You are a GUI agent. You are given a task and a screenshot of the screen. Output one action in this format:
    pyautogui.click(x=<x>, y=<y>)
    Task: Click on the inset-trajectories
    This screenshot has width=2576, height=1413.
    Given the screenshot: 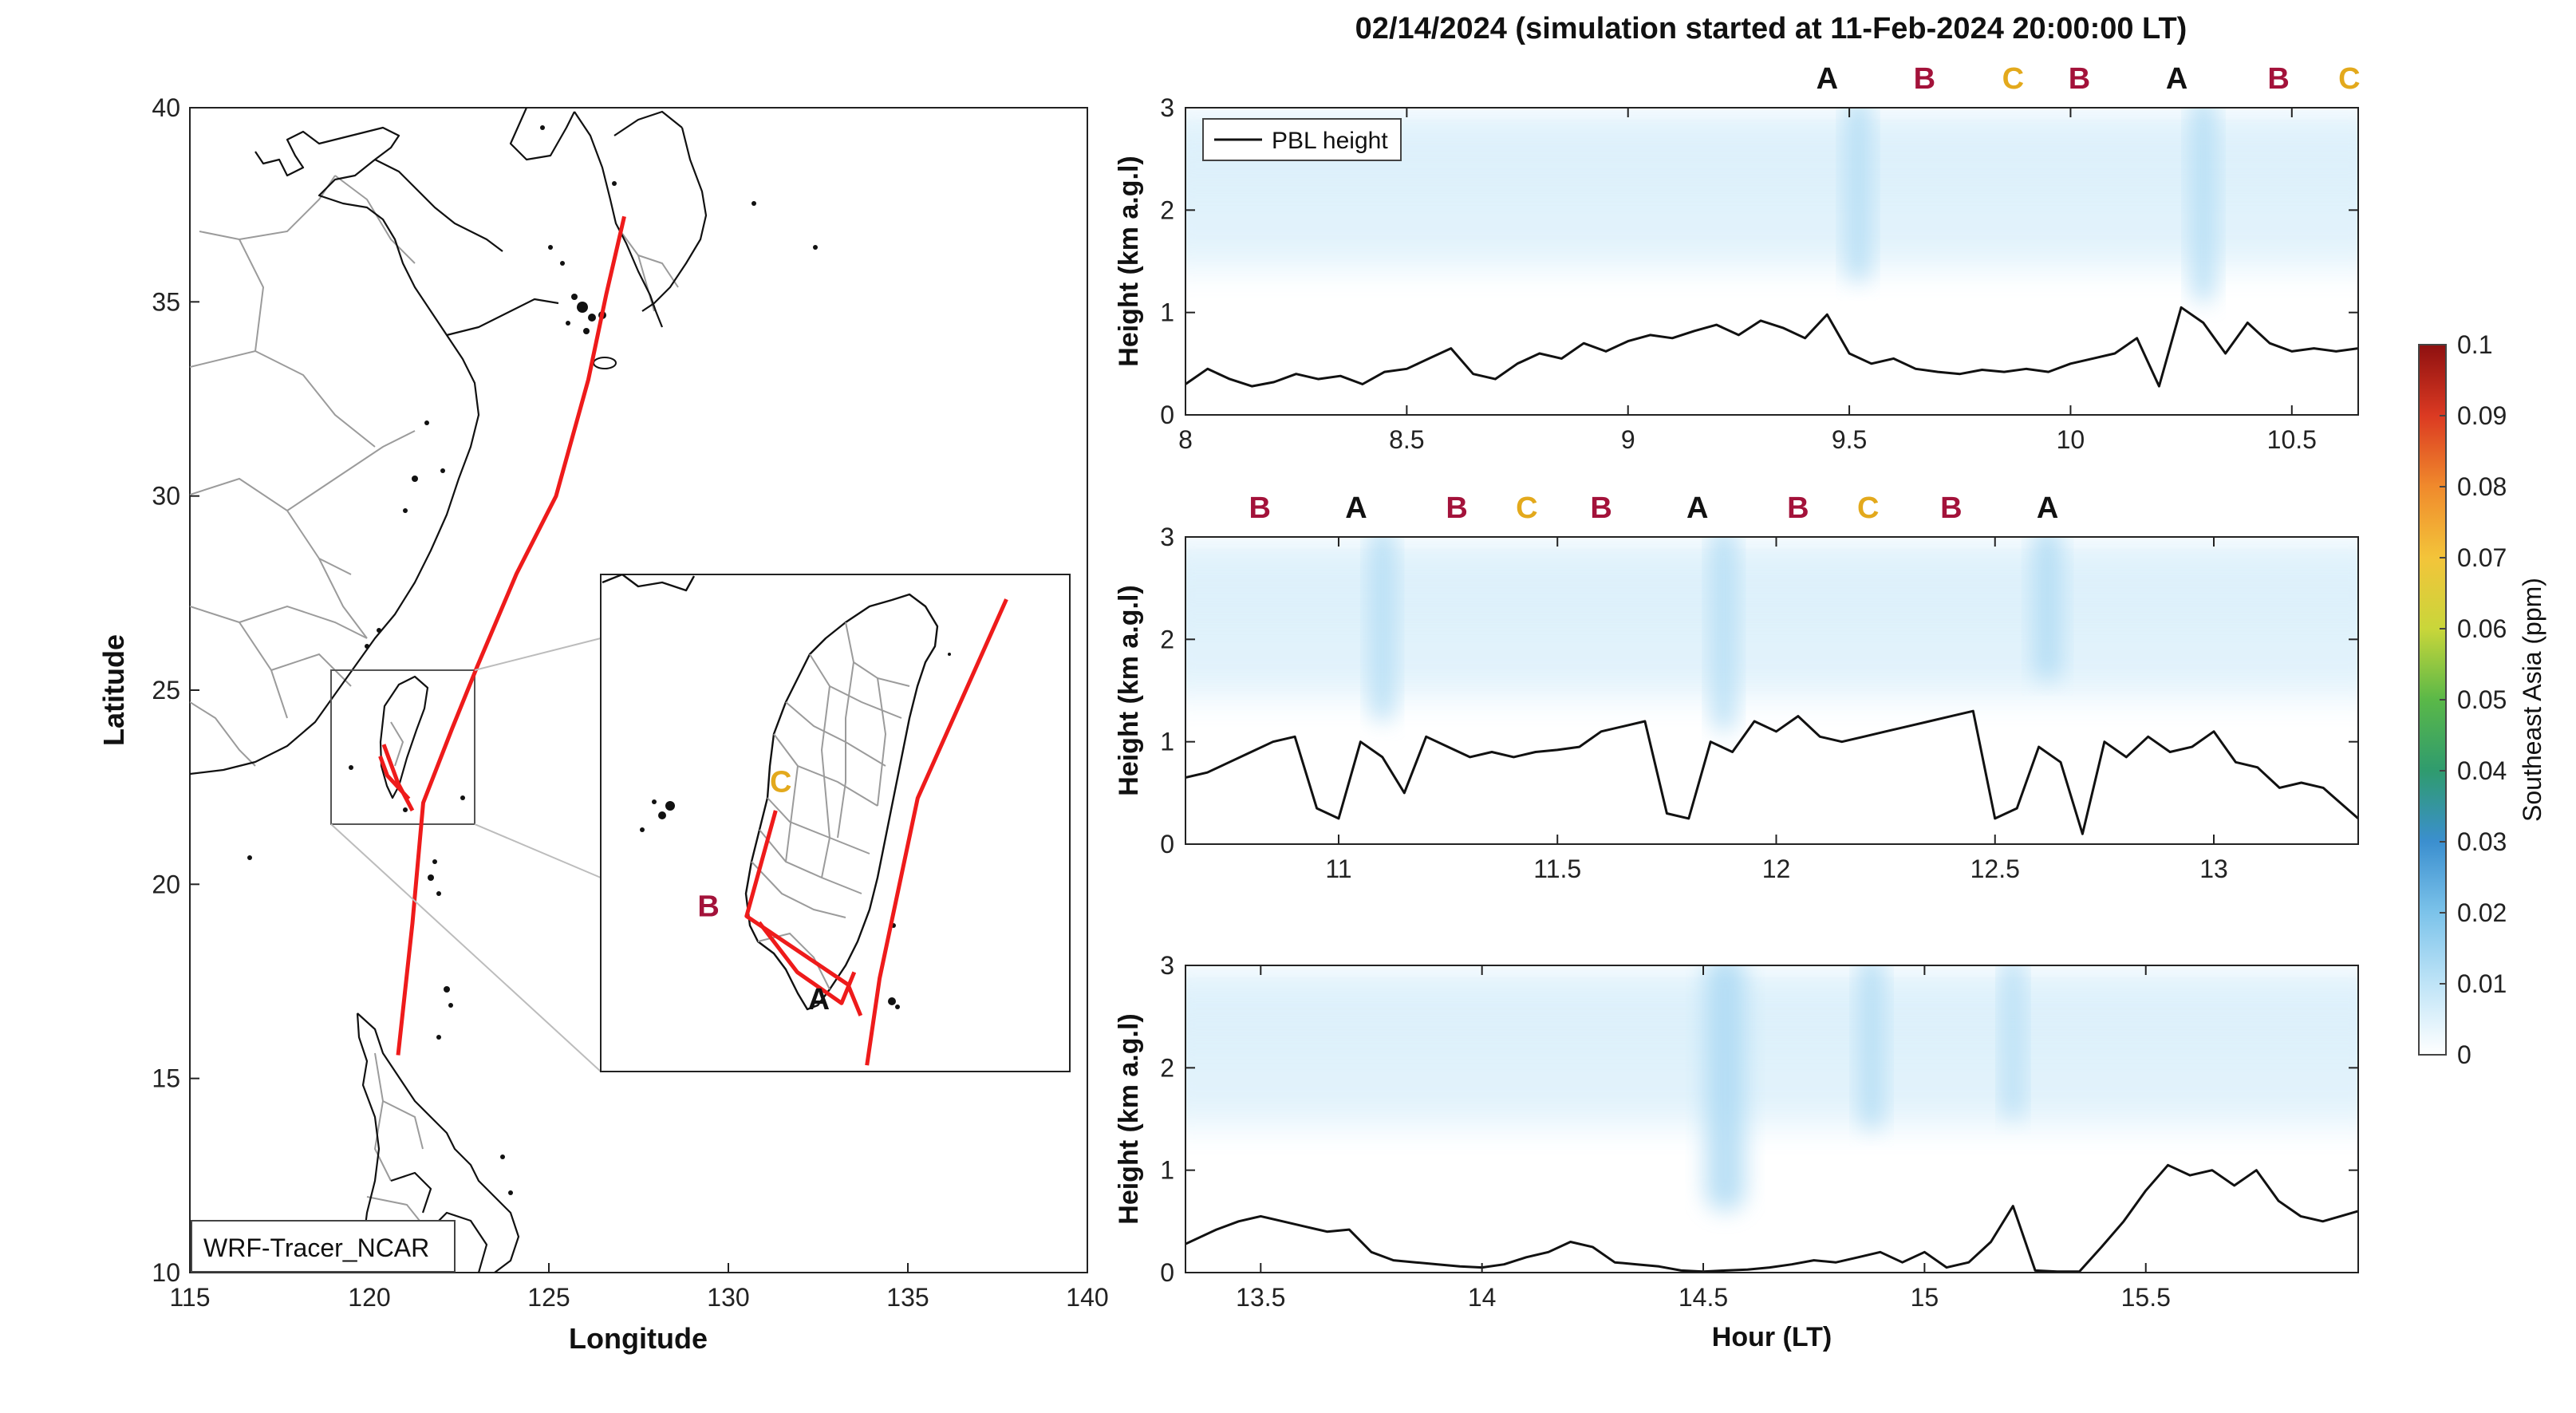 What is the action you would take?
    pyautogui.click(x=876, y=832)
    